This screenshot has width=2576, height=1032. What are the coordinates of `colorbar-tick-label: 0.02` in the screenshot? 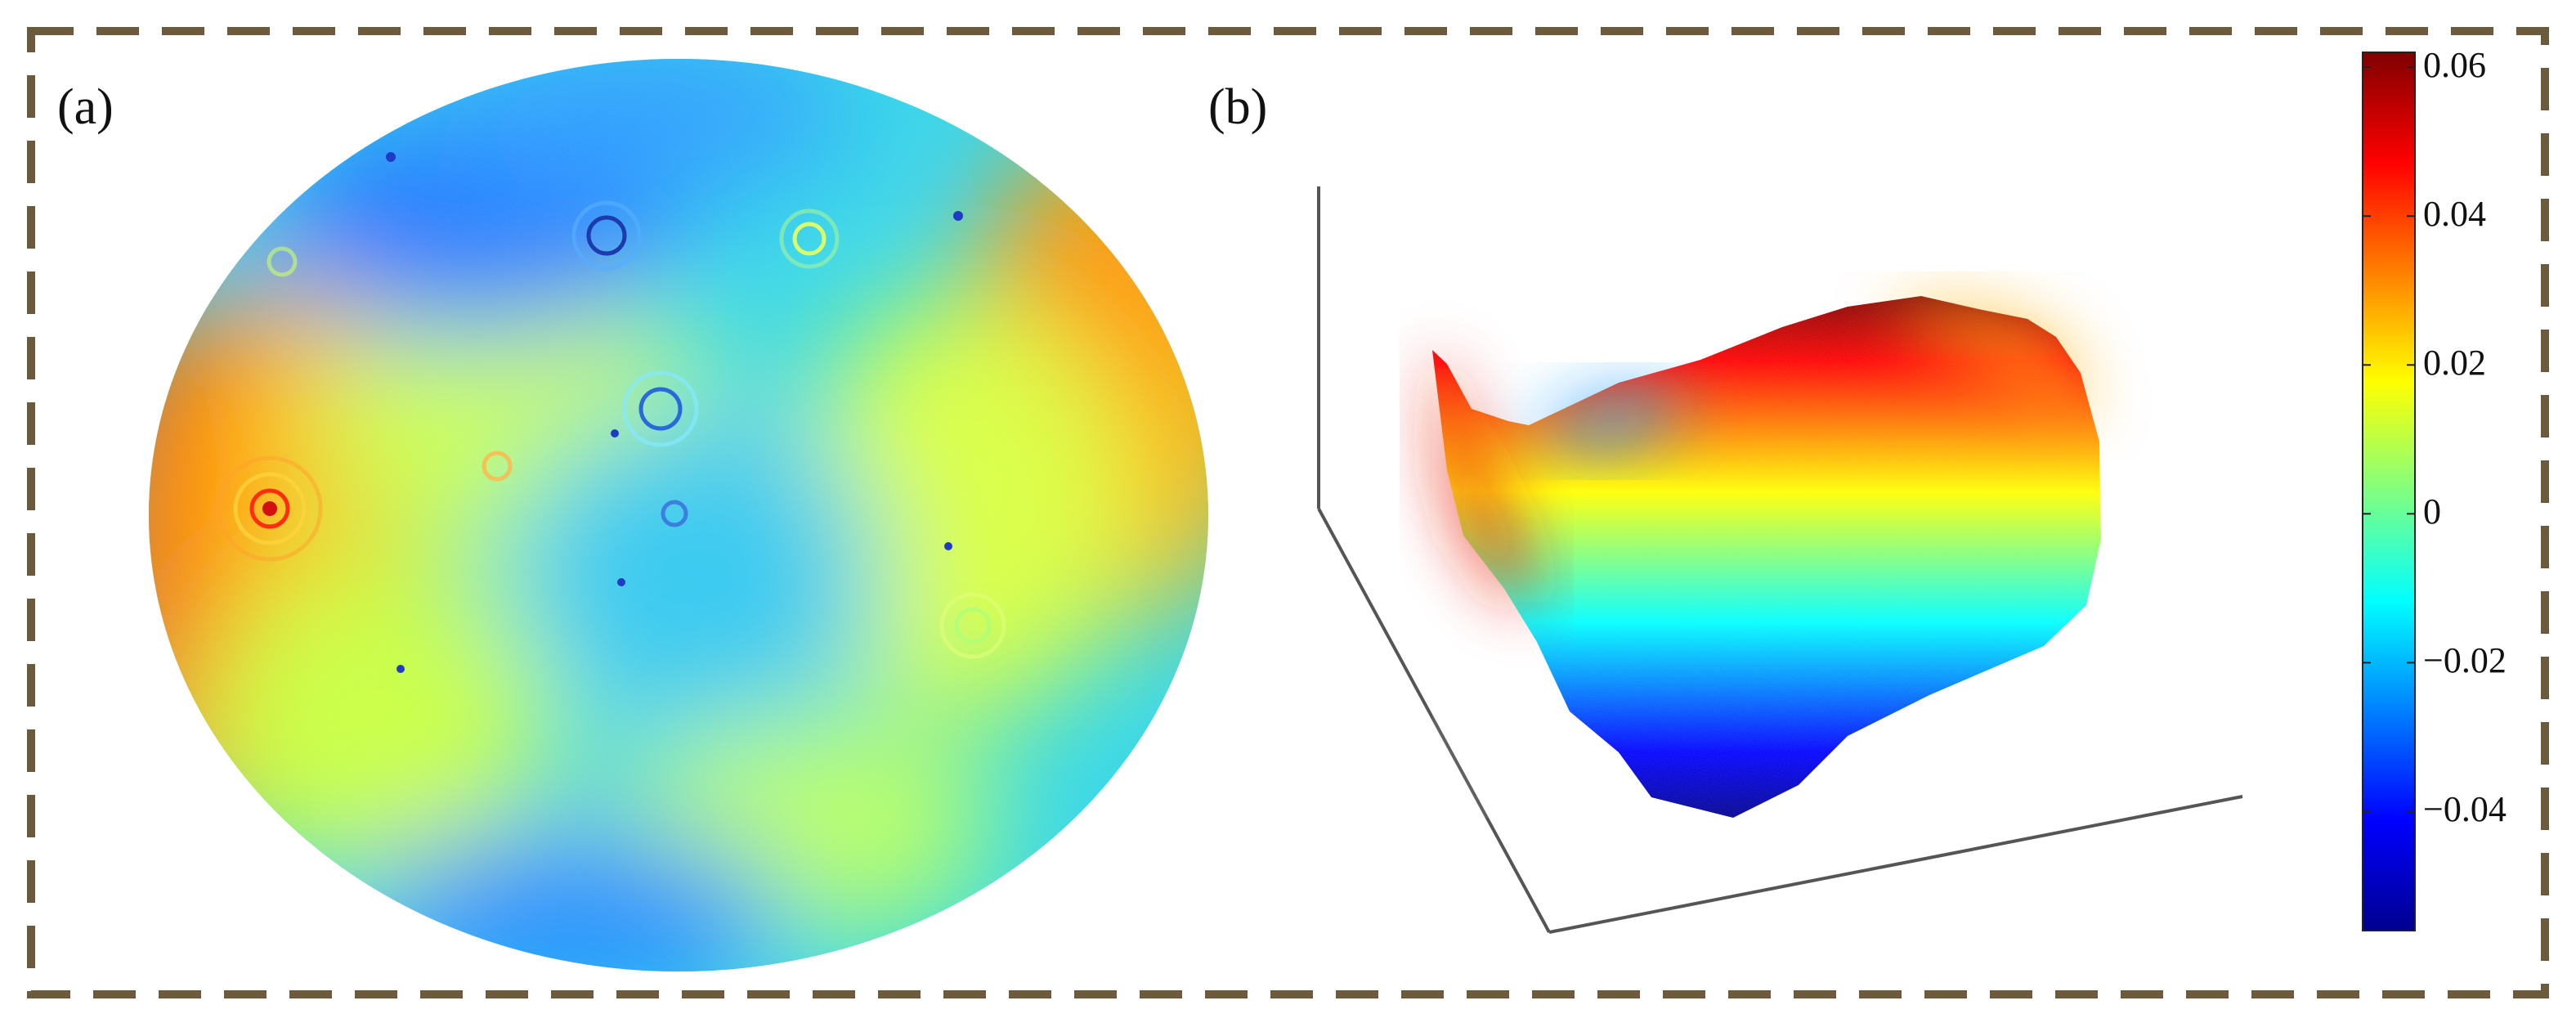 It's located at (2455, 363).